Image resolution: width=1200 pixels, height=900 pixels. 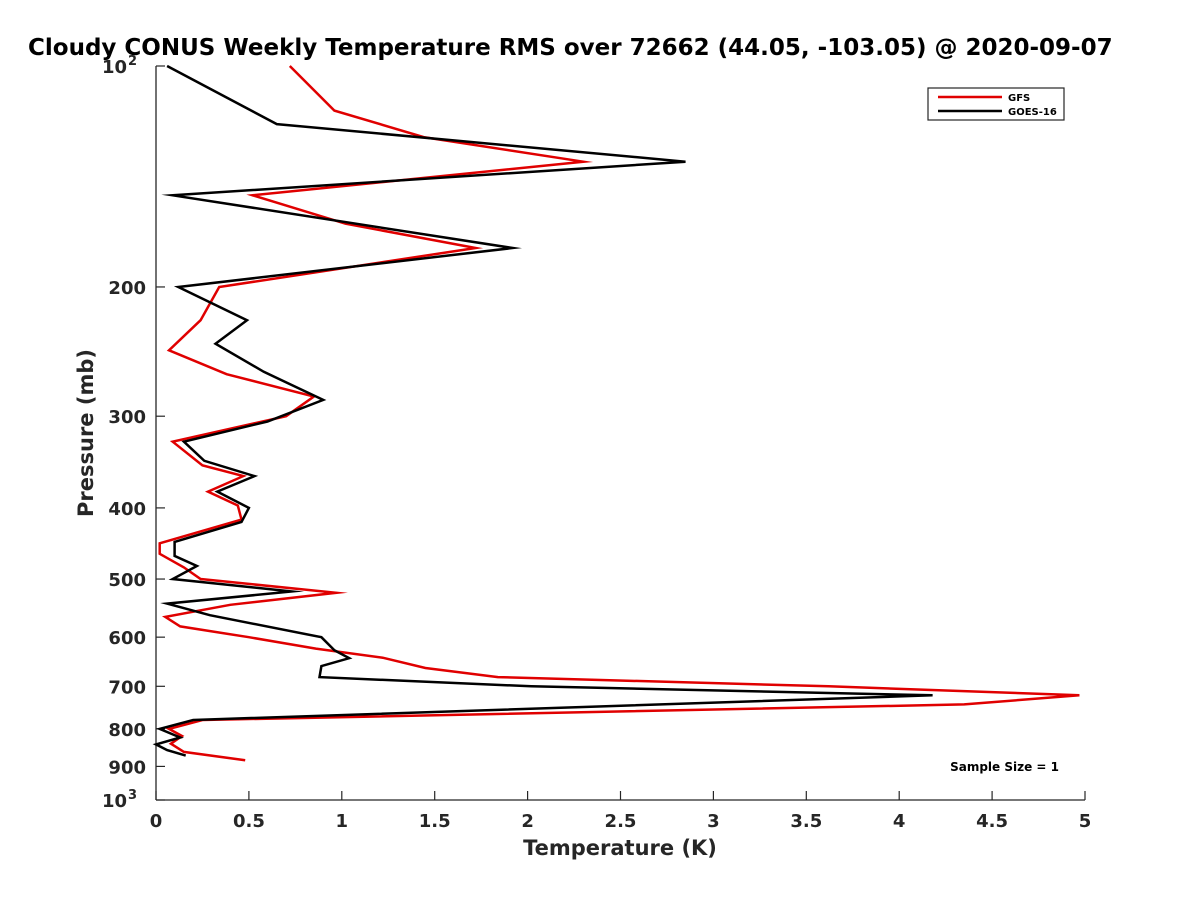 What do you see at coordinates (127, 687) in the screenshot?
I see `y-tick-label: 700` at bounding box center [127, 687].